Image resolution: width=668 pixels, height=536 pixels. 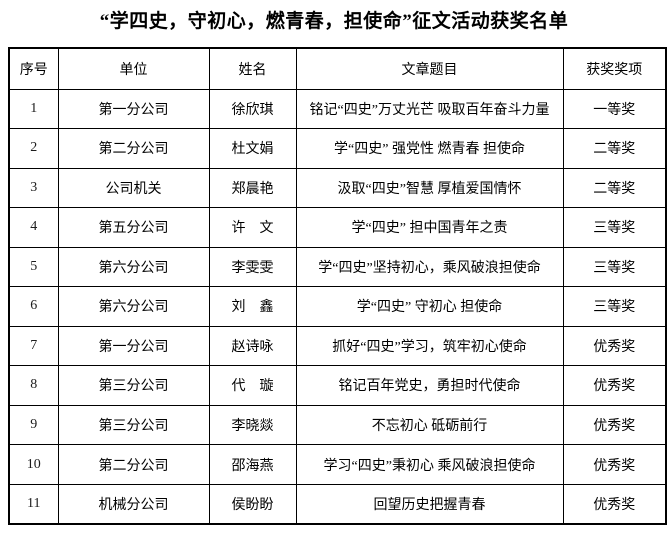 I want to click on name-cell: 刘 鑫, so click(x=252, y=306).